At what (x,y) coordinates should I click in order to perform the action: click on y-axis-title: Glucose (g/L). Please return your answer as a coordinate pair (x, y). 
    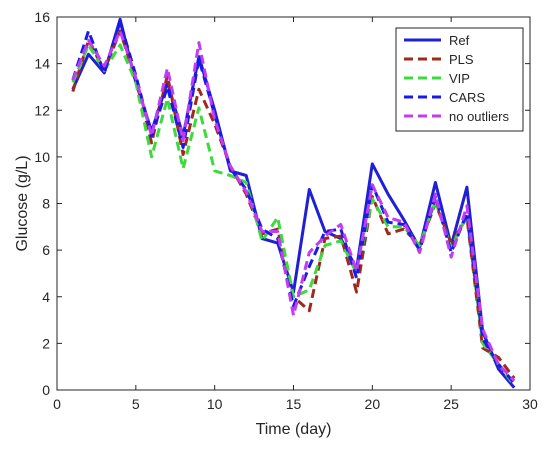
    Looking at the image, I should click on (22, 203).